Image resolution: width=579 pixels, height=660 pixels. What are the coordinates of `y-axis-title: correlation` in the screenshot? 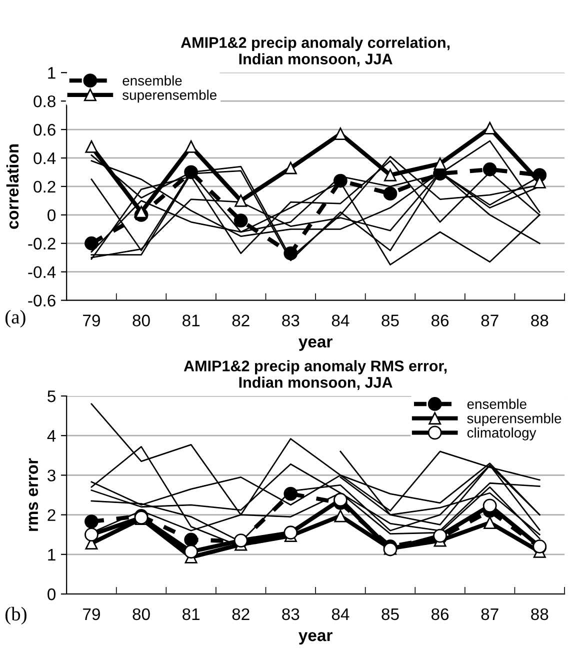 It's located at (12, 186).